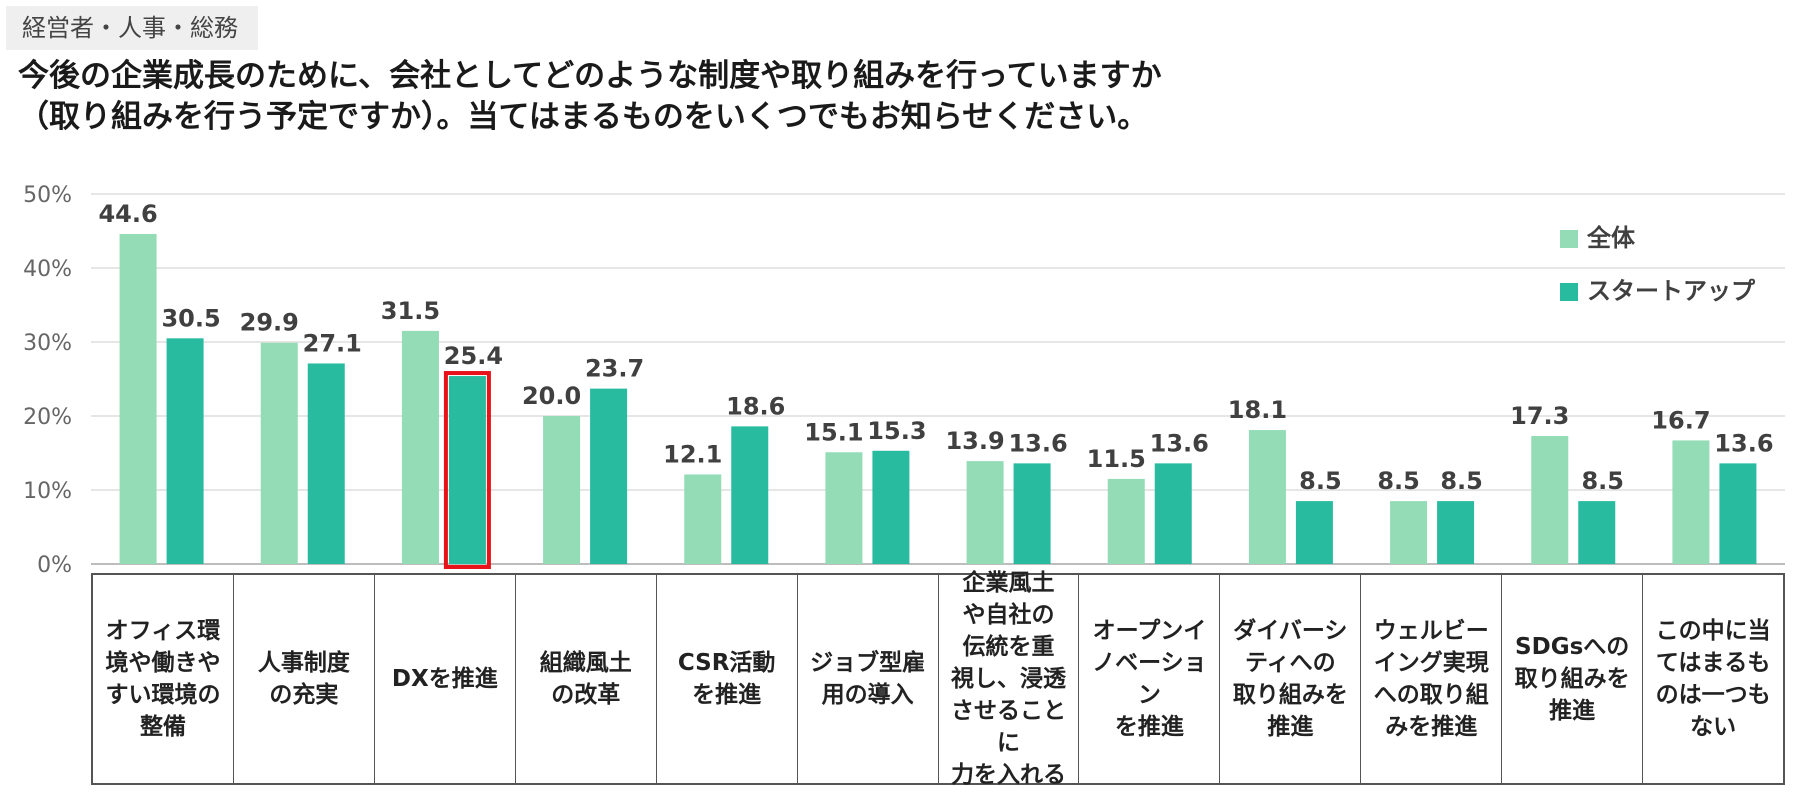 This screenshot has width=1794, height=794. I want to click on x-category-label: DXを推進, so click(444, 679).